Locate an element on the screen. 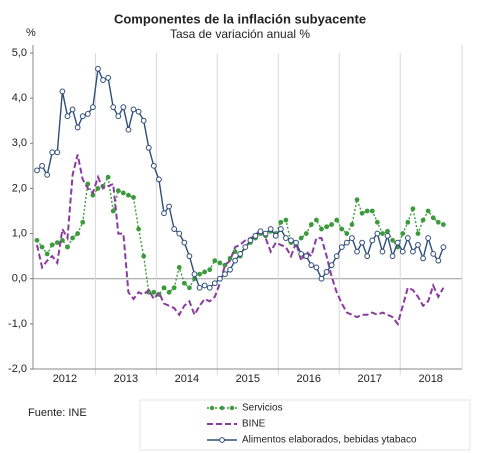 The image size is (487, 453). legend-box is located at coordinates (305, 425).